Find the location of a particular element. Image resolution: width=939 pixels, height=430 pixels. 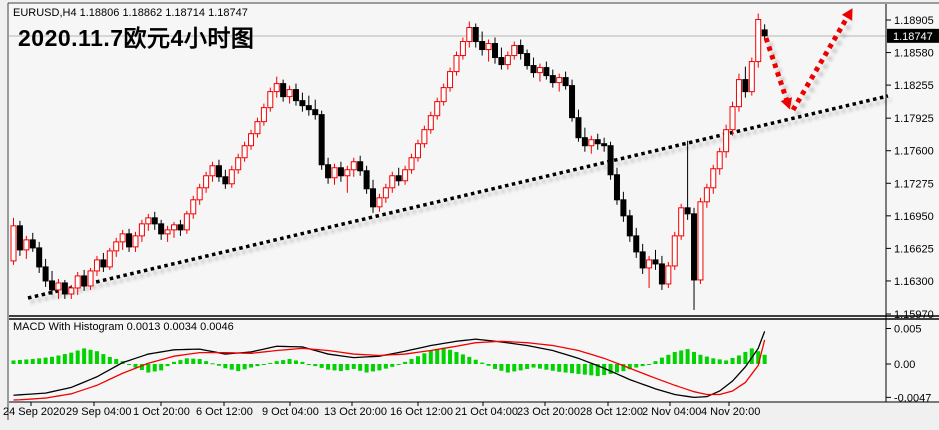

macd-axis: 0.005 0.00 -0.0047 is located at coordinates (908, 364).